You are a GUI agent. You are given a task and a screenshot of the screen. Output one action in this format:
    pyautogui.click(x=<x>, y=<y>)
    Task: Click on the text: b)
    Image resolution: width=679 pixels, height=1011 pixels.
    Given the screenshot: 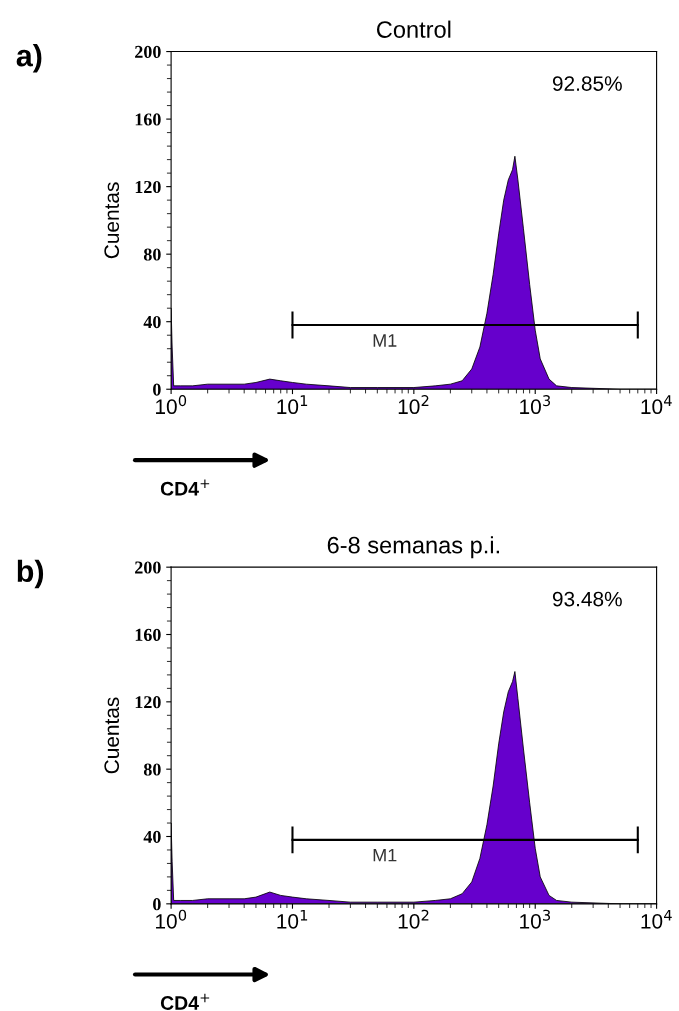 What is the action you would take?
    pyautogui.click(x=30, y=574)
    